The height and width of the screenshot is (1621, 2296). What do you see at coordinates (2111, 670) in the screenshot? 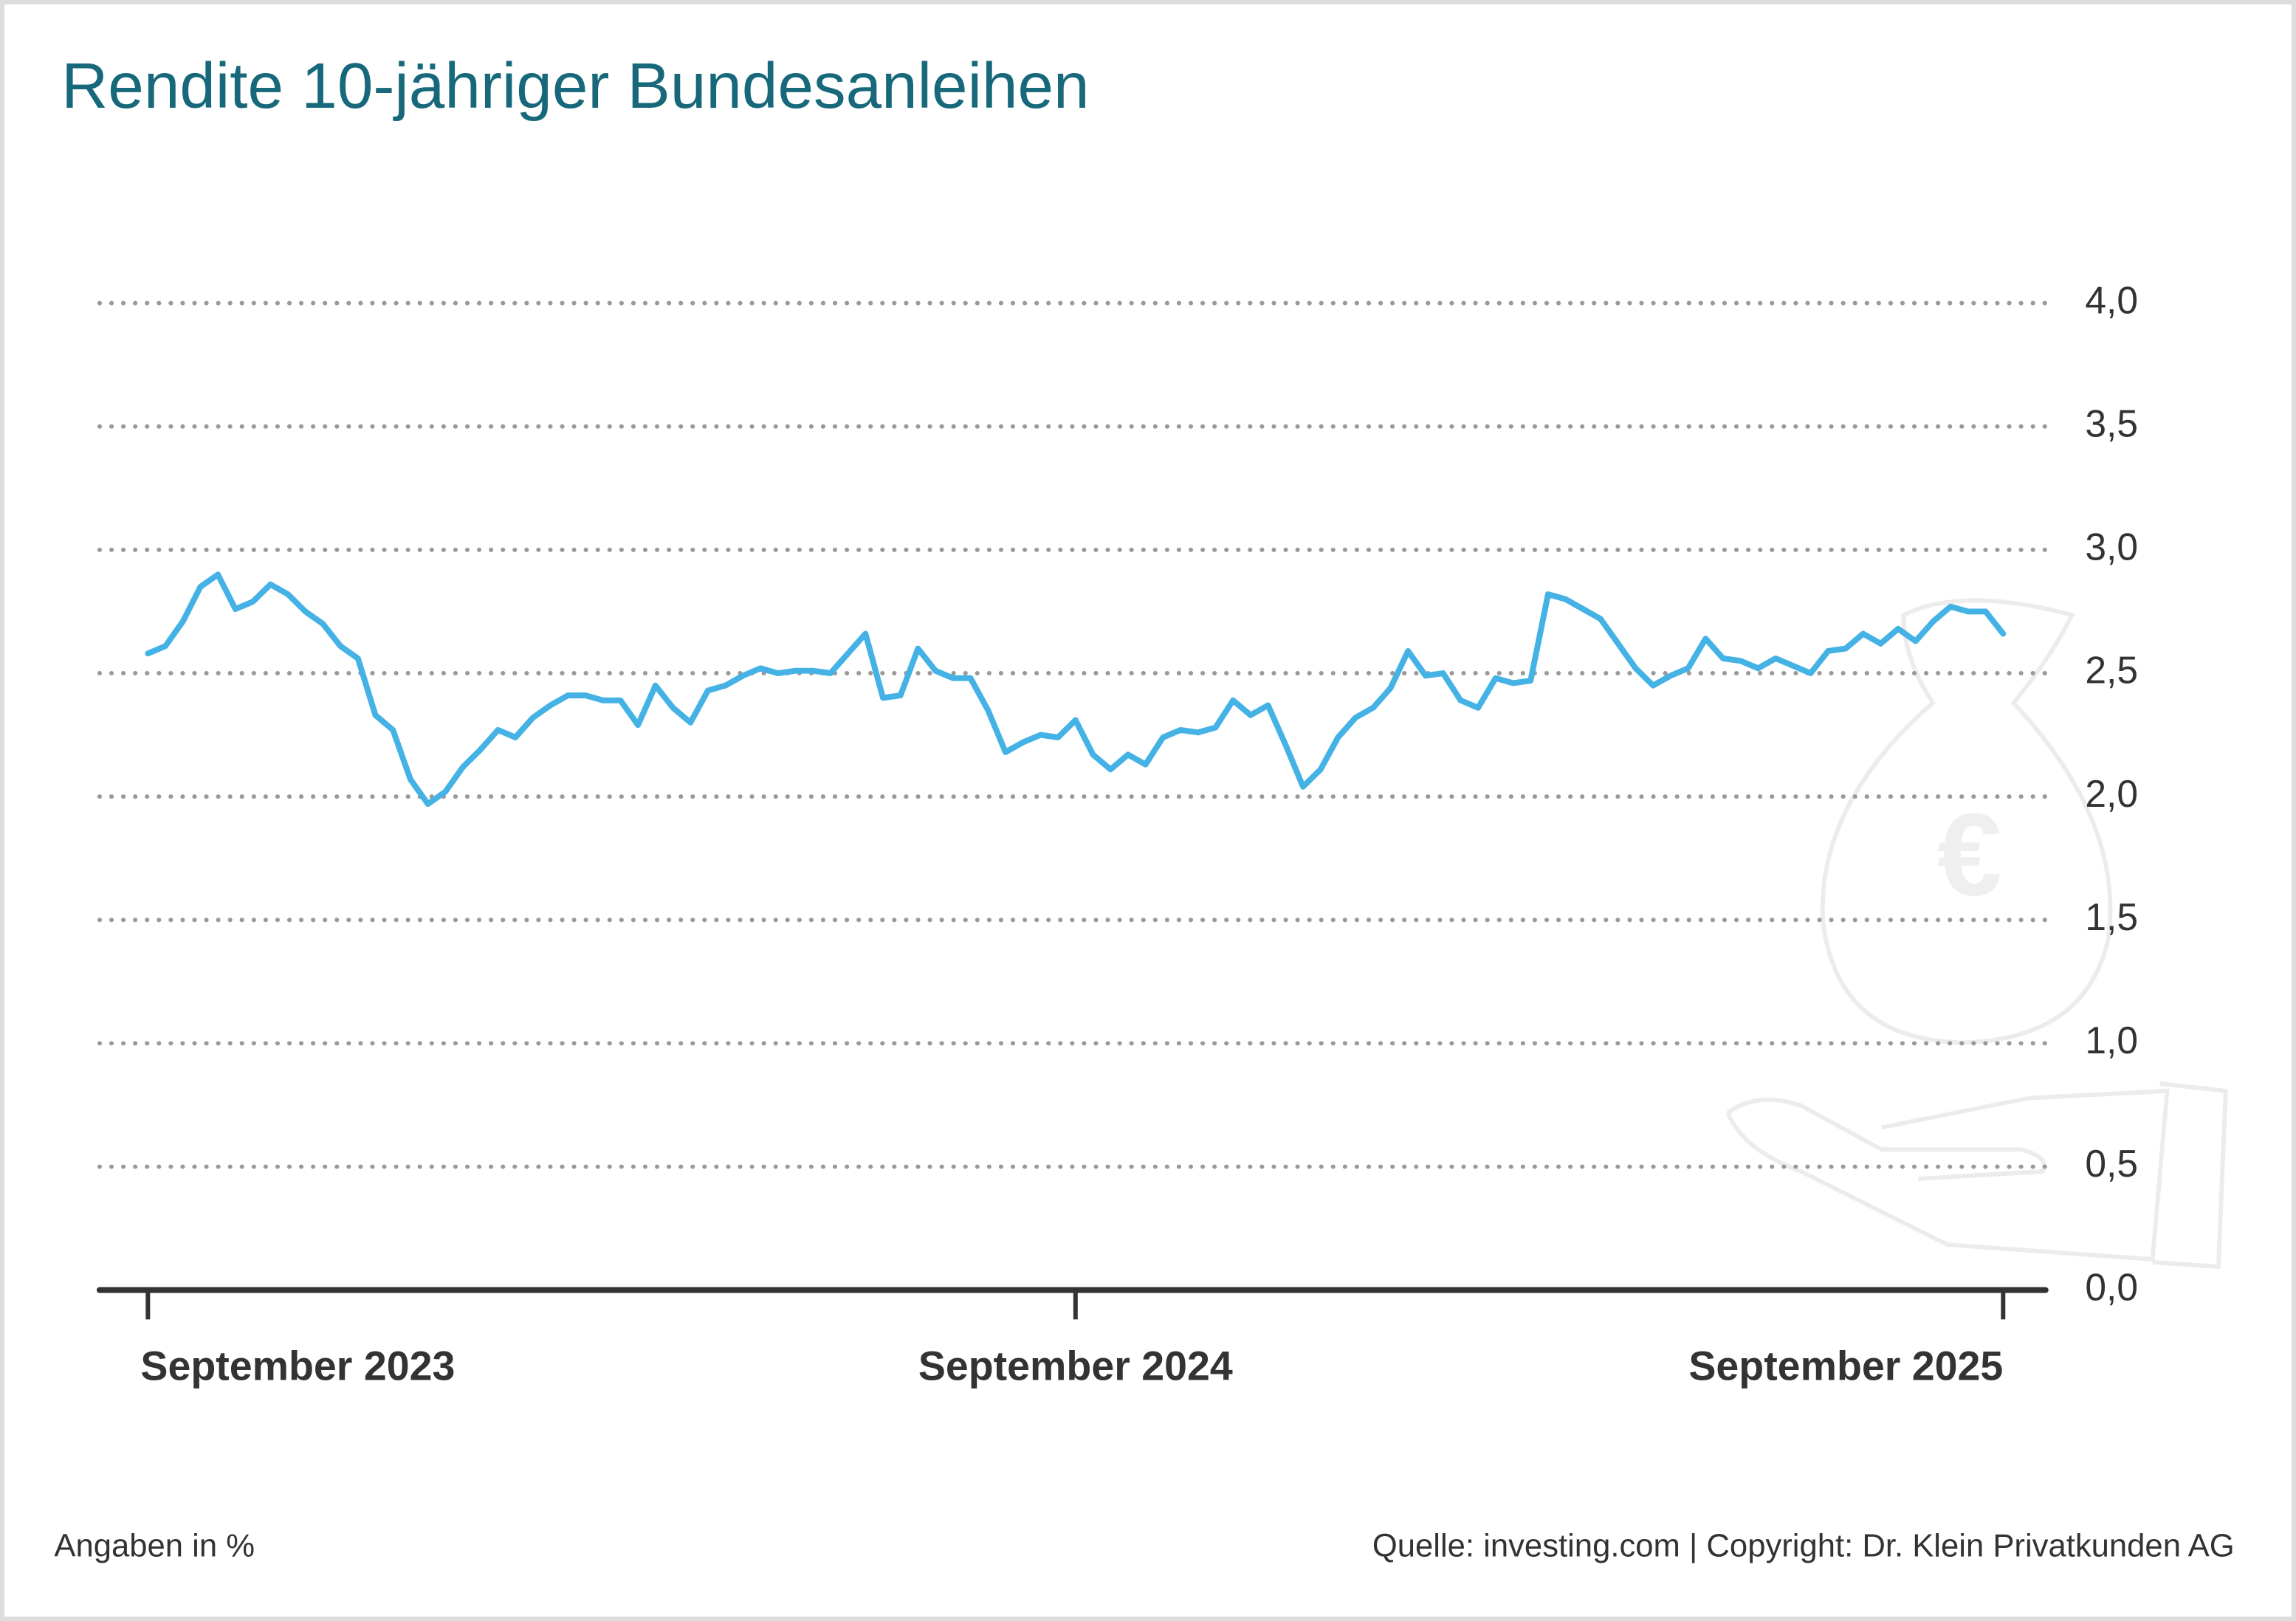
I see `y-tick-label: 2,5` at bounding box center [2111, 670].